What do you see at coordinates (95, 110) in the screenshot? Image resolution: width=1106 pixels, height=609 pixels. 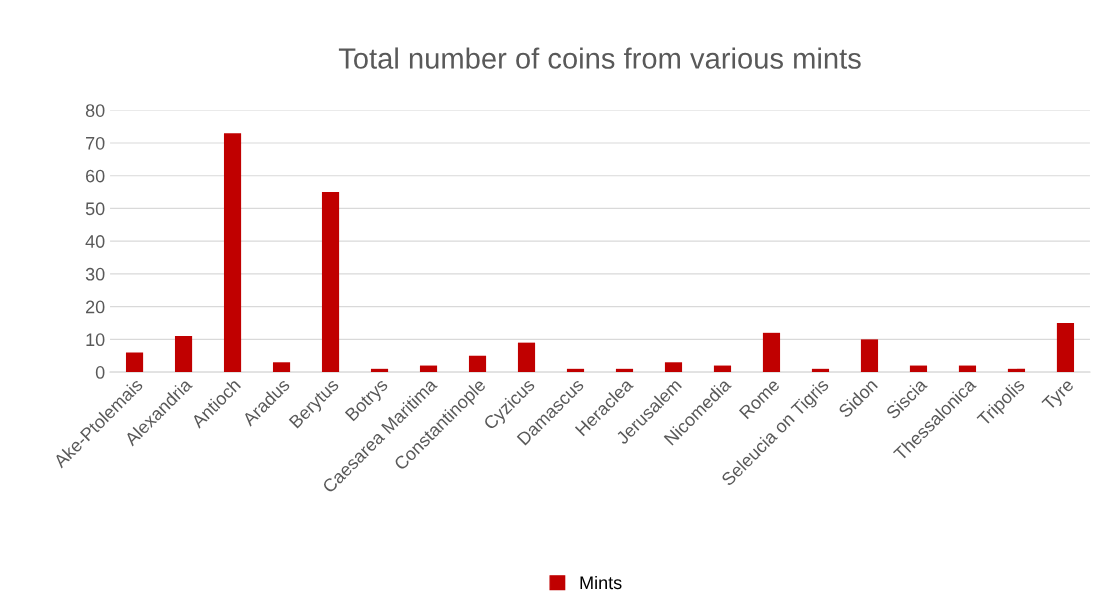 I see `y-tick-label: 80` at bounding box center [95, 110].